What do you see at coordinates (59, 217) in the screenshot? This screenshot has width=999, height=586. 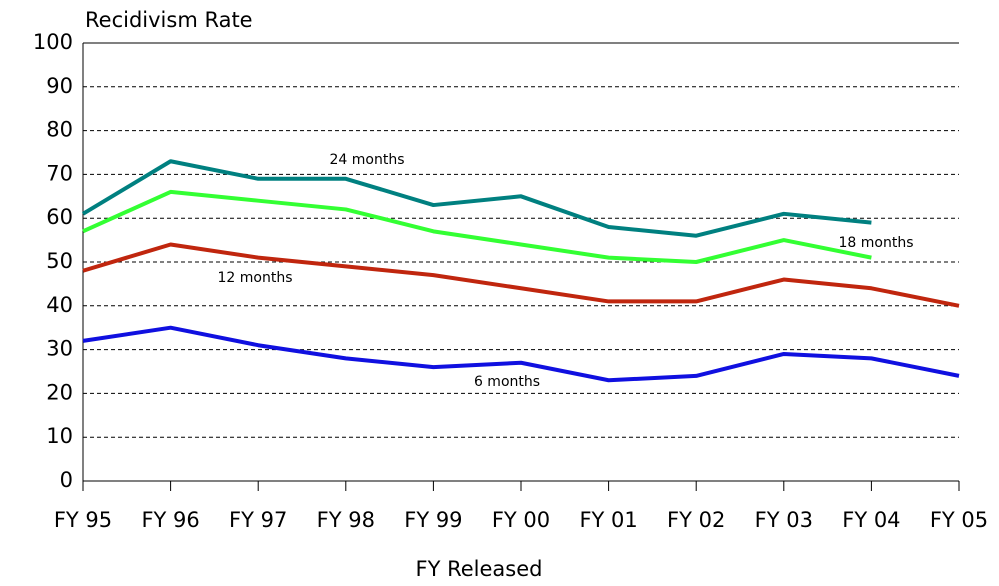 I see `y-tick-label: 60` at bounding box center [59, 217].